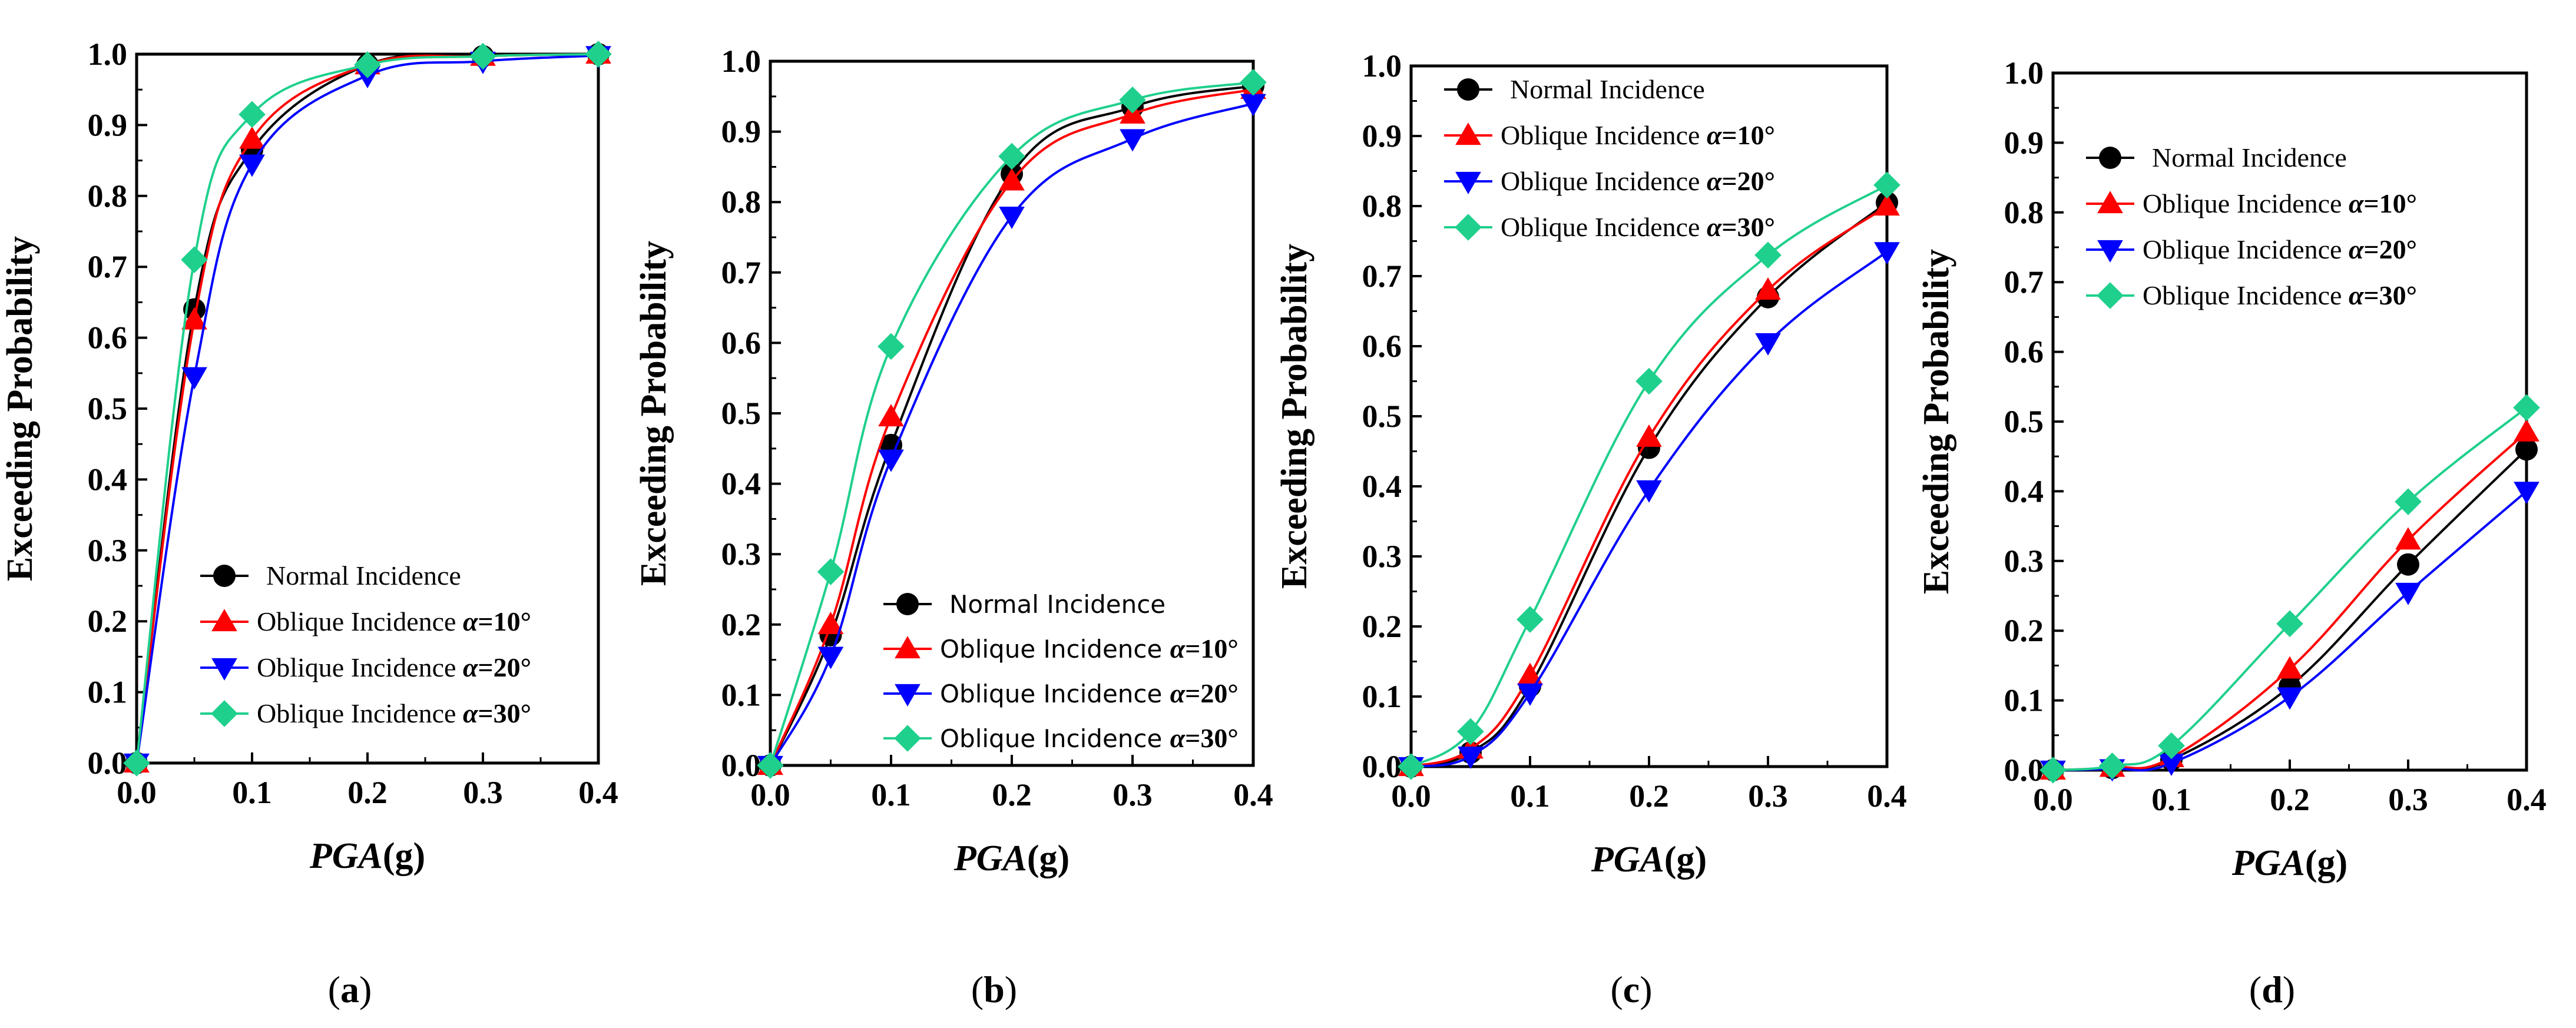  I want to click on subplot-label: (d), so click(2272, 989).